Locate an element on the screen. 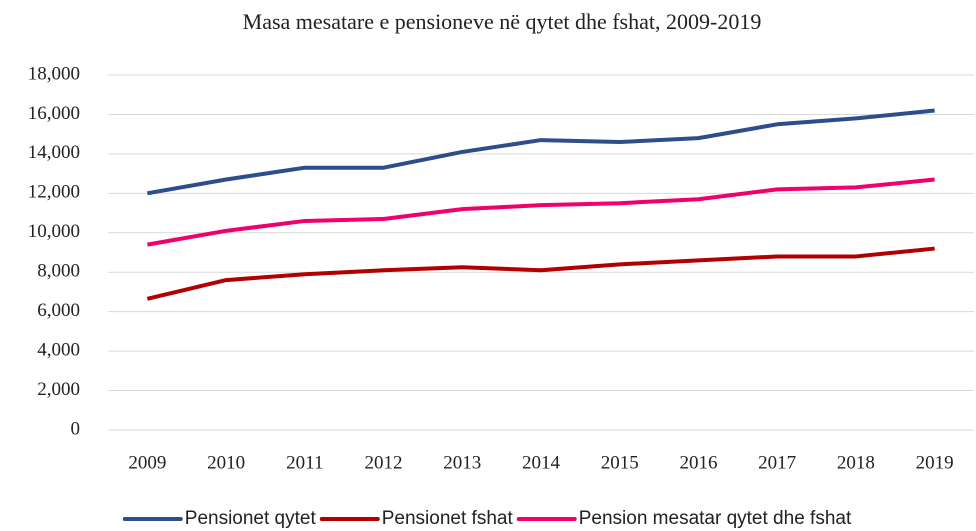  x-tick-label: 2015 is located at coordinates (620, 462).